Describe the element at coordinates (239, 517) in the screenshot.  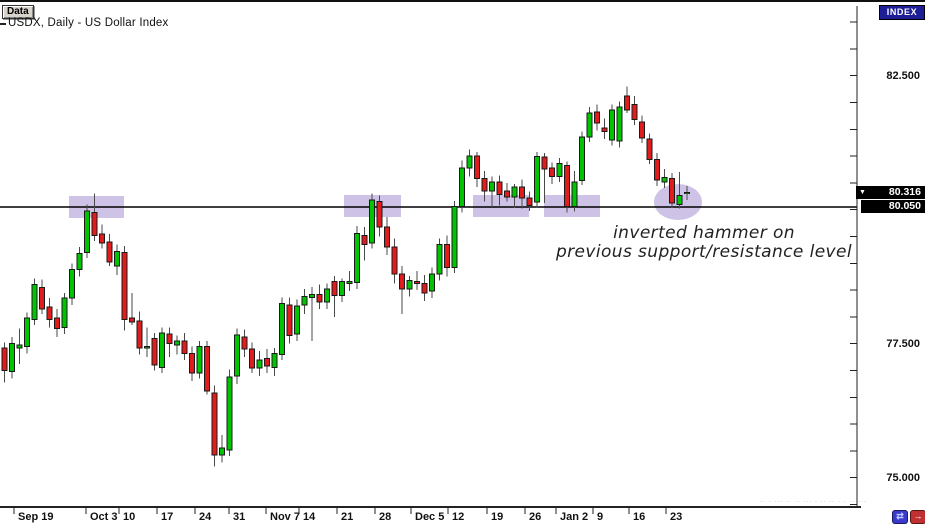
I see `time-axis-label: 31` at that location.